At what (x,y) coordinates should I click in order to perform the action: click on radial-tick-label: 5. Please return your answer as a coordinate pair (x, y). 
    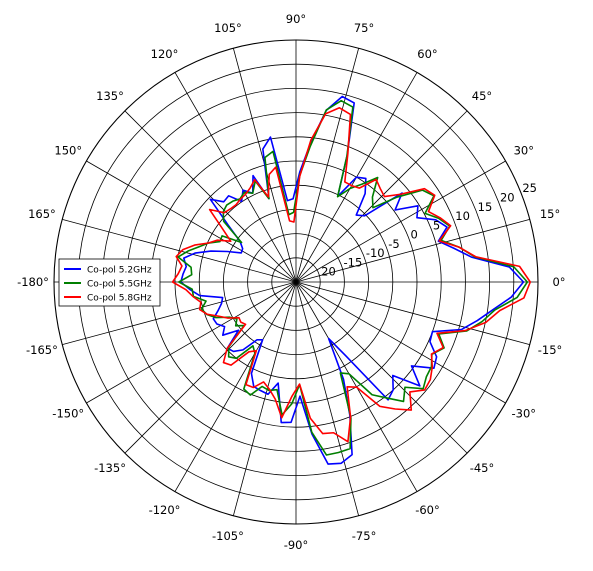
    Looking at the image, I should click on (436, 225).